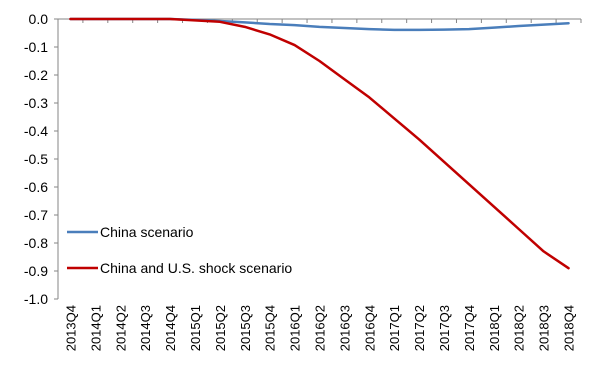  Describe the element at coordinates (95, 328) in the screenshot. I see `x-tick-label: 2014Q1` at that location.